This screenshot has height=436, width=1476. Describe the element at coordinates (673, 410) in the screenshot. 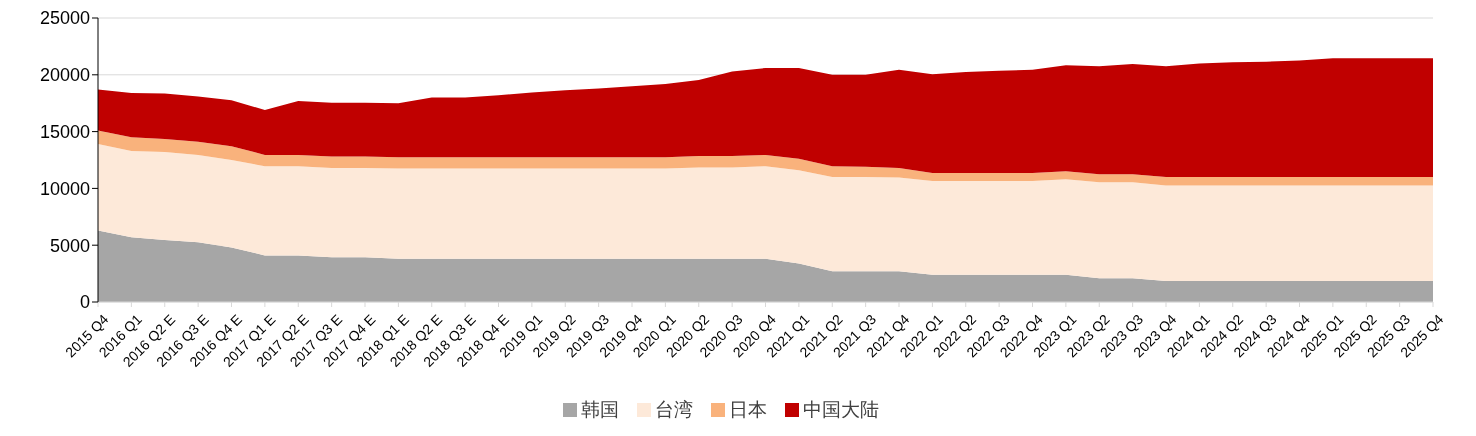

I see `legend-label: 台湾` at that location.